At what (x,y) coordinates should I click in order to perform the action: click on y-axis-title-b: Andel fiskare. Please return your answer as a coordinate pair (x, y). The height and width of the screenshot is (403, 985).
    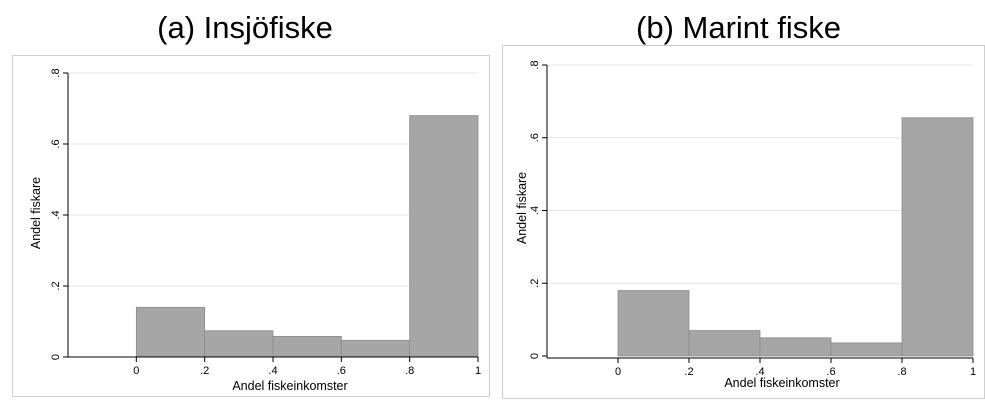
    Looking at the image, I should click on (522, 208).